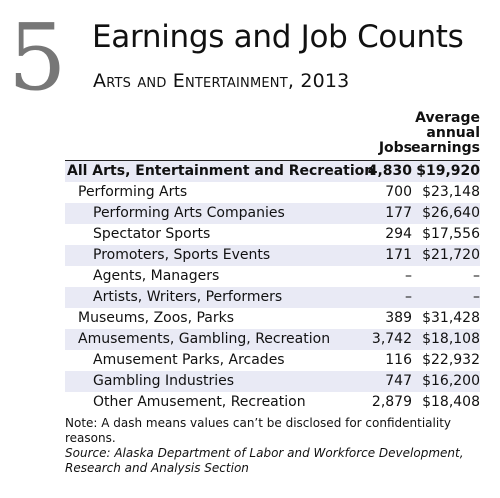  I want to click on row-jobs: 116, so click(398, 360).